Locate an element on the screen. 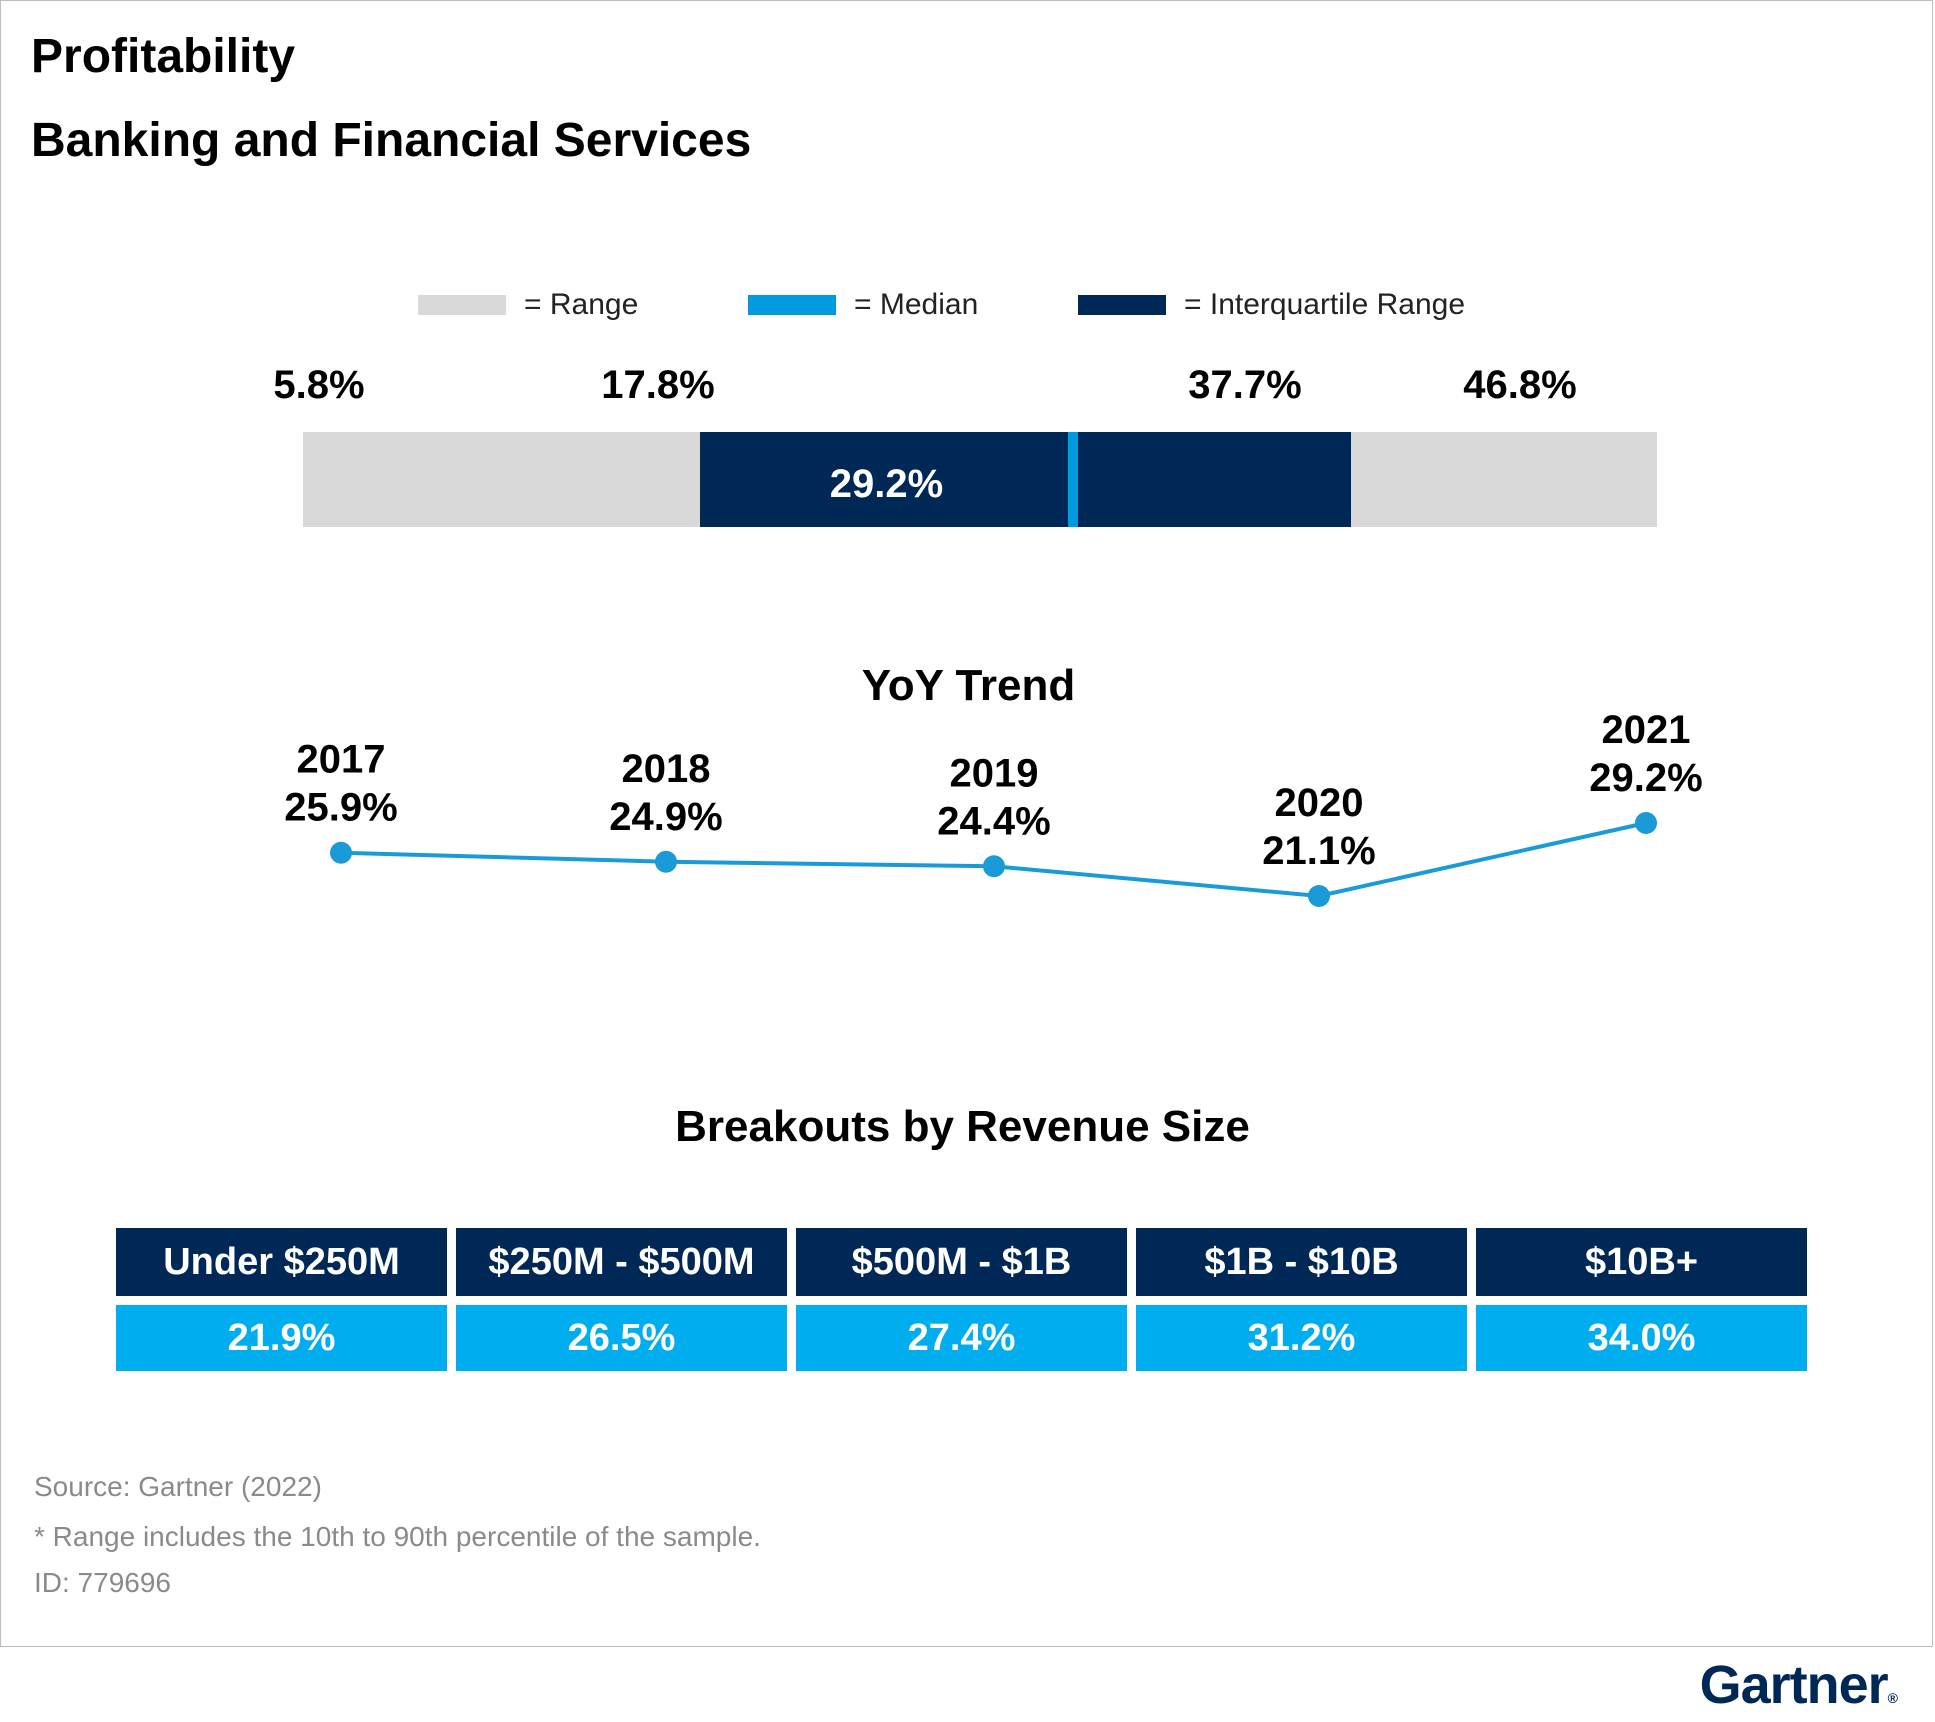 Image resolution: width=1935 pixels, height=1722 pixels. trend-value-label: 29.2% is located at coordinates (1645, 778).